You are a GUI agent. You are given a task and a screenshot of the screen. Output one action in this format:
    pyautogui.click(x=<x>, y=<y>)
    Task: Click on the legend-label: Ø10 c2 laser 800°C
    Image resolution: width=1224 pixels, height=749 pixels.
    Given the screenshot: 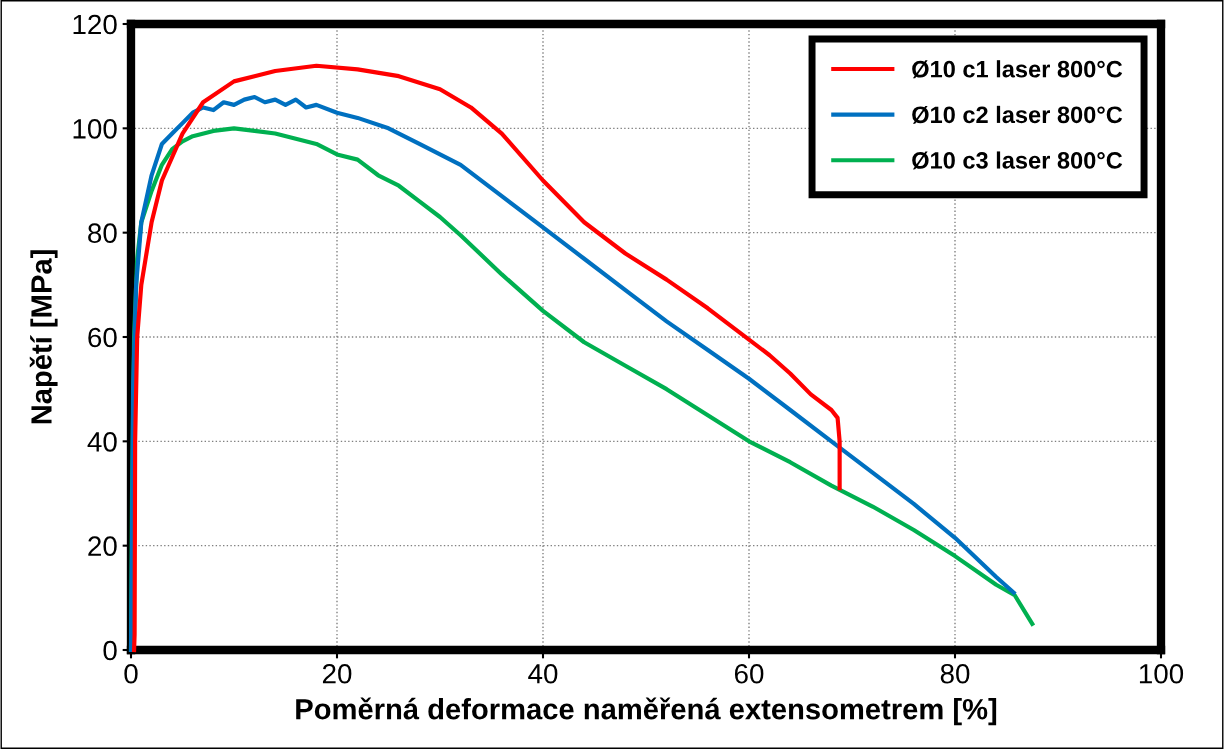 What is the action you would take?
    pyautogui.click(x=1017, y=114)
    